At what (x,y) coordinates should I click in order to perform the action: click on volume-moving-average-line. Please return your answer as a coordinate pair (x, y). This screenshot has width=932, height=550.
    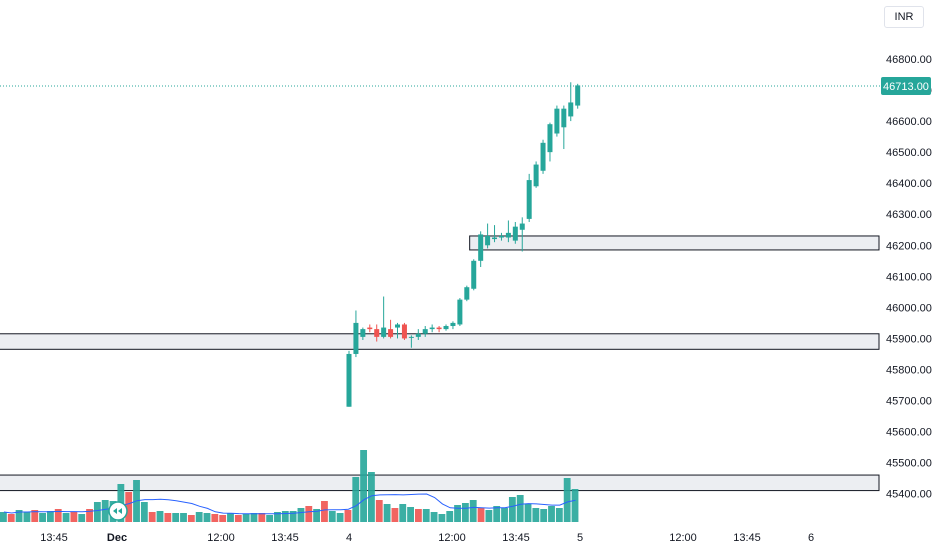
    Looking at the image, I should click on (289, 504).